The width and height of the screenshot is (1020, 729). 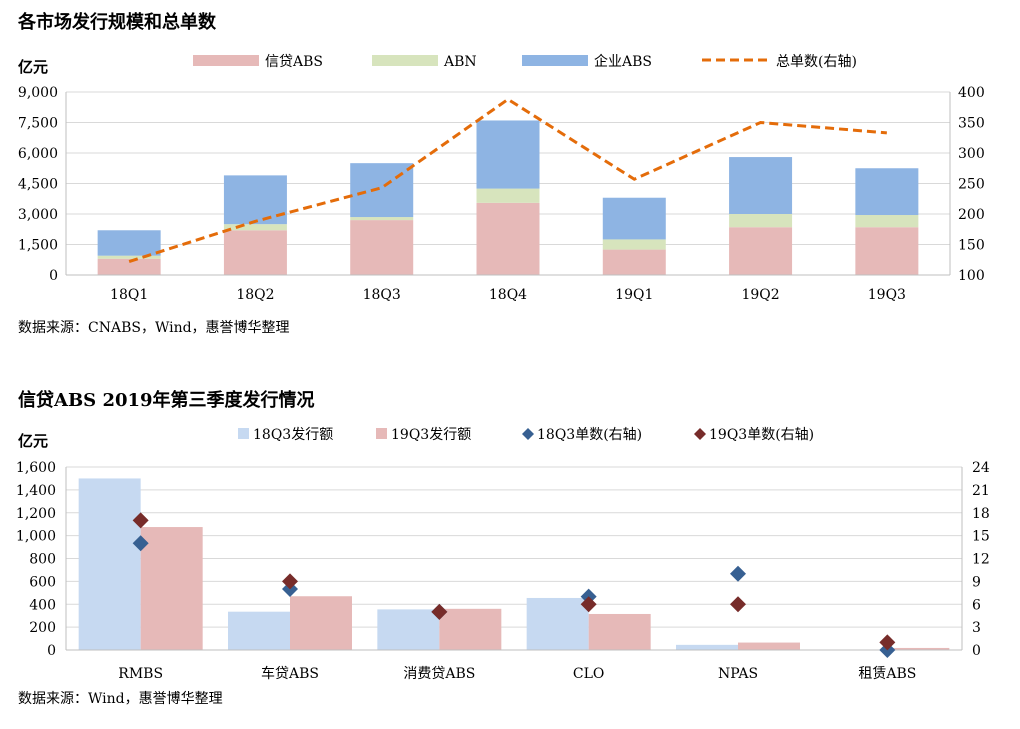 What do you see at coordinates (981, 491) in the screenshot?
I see `chart2-y2tick-label: 21` at bounding box center [981, 491].